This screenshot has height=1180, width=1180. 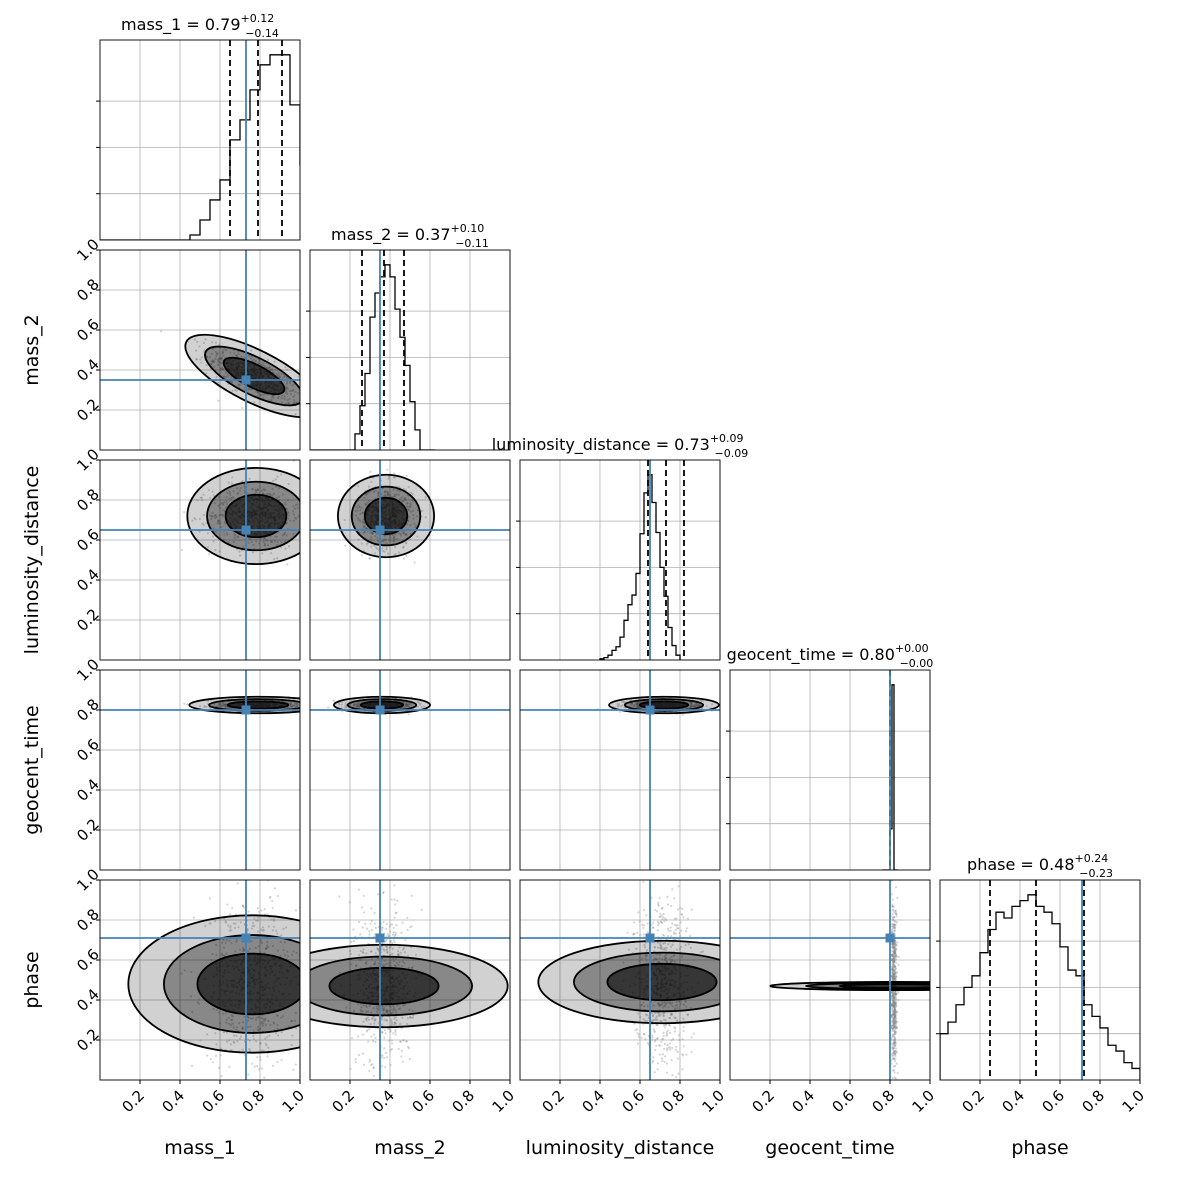 What do you see at coordinates (620, 770) in the screenshot?
I see `panel-luminosity_distance-geocent_time` at bounding box center [620, 770].